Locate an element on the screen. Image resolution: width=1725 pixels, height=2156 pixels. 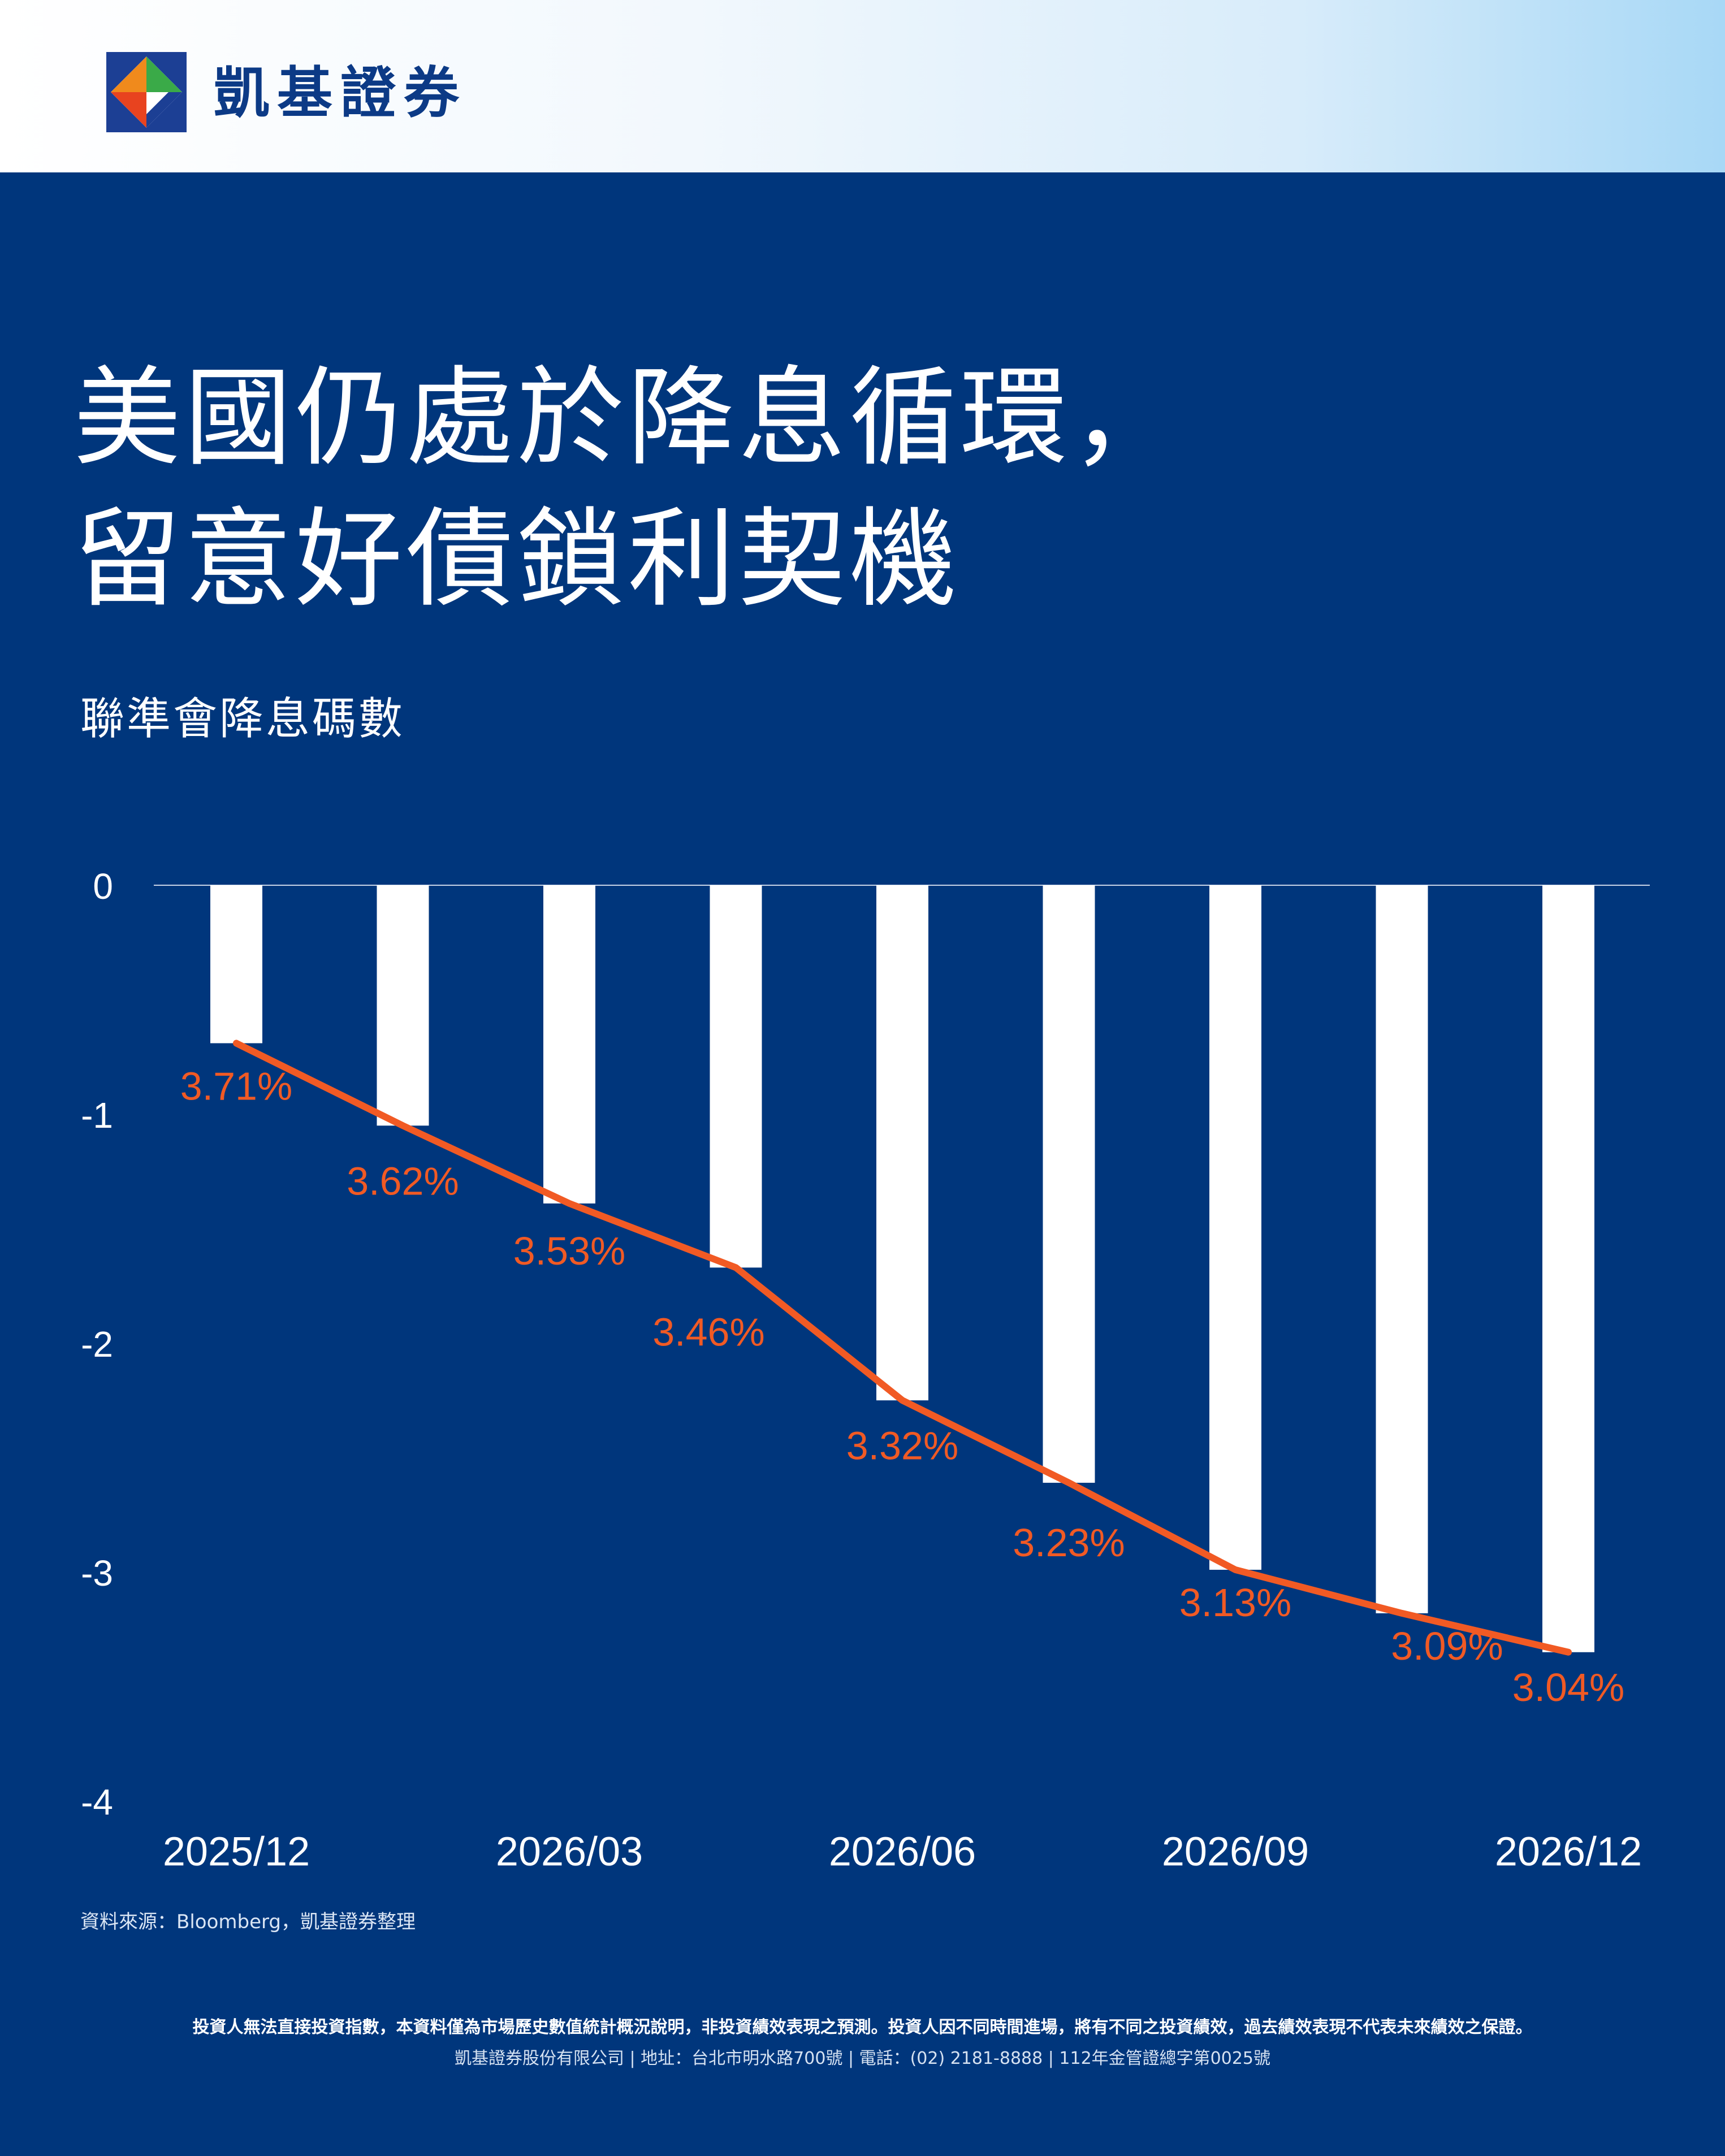
y-tick-label: -4 is located at coordinates (97, 1802).